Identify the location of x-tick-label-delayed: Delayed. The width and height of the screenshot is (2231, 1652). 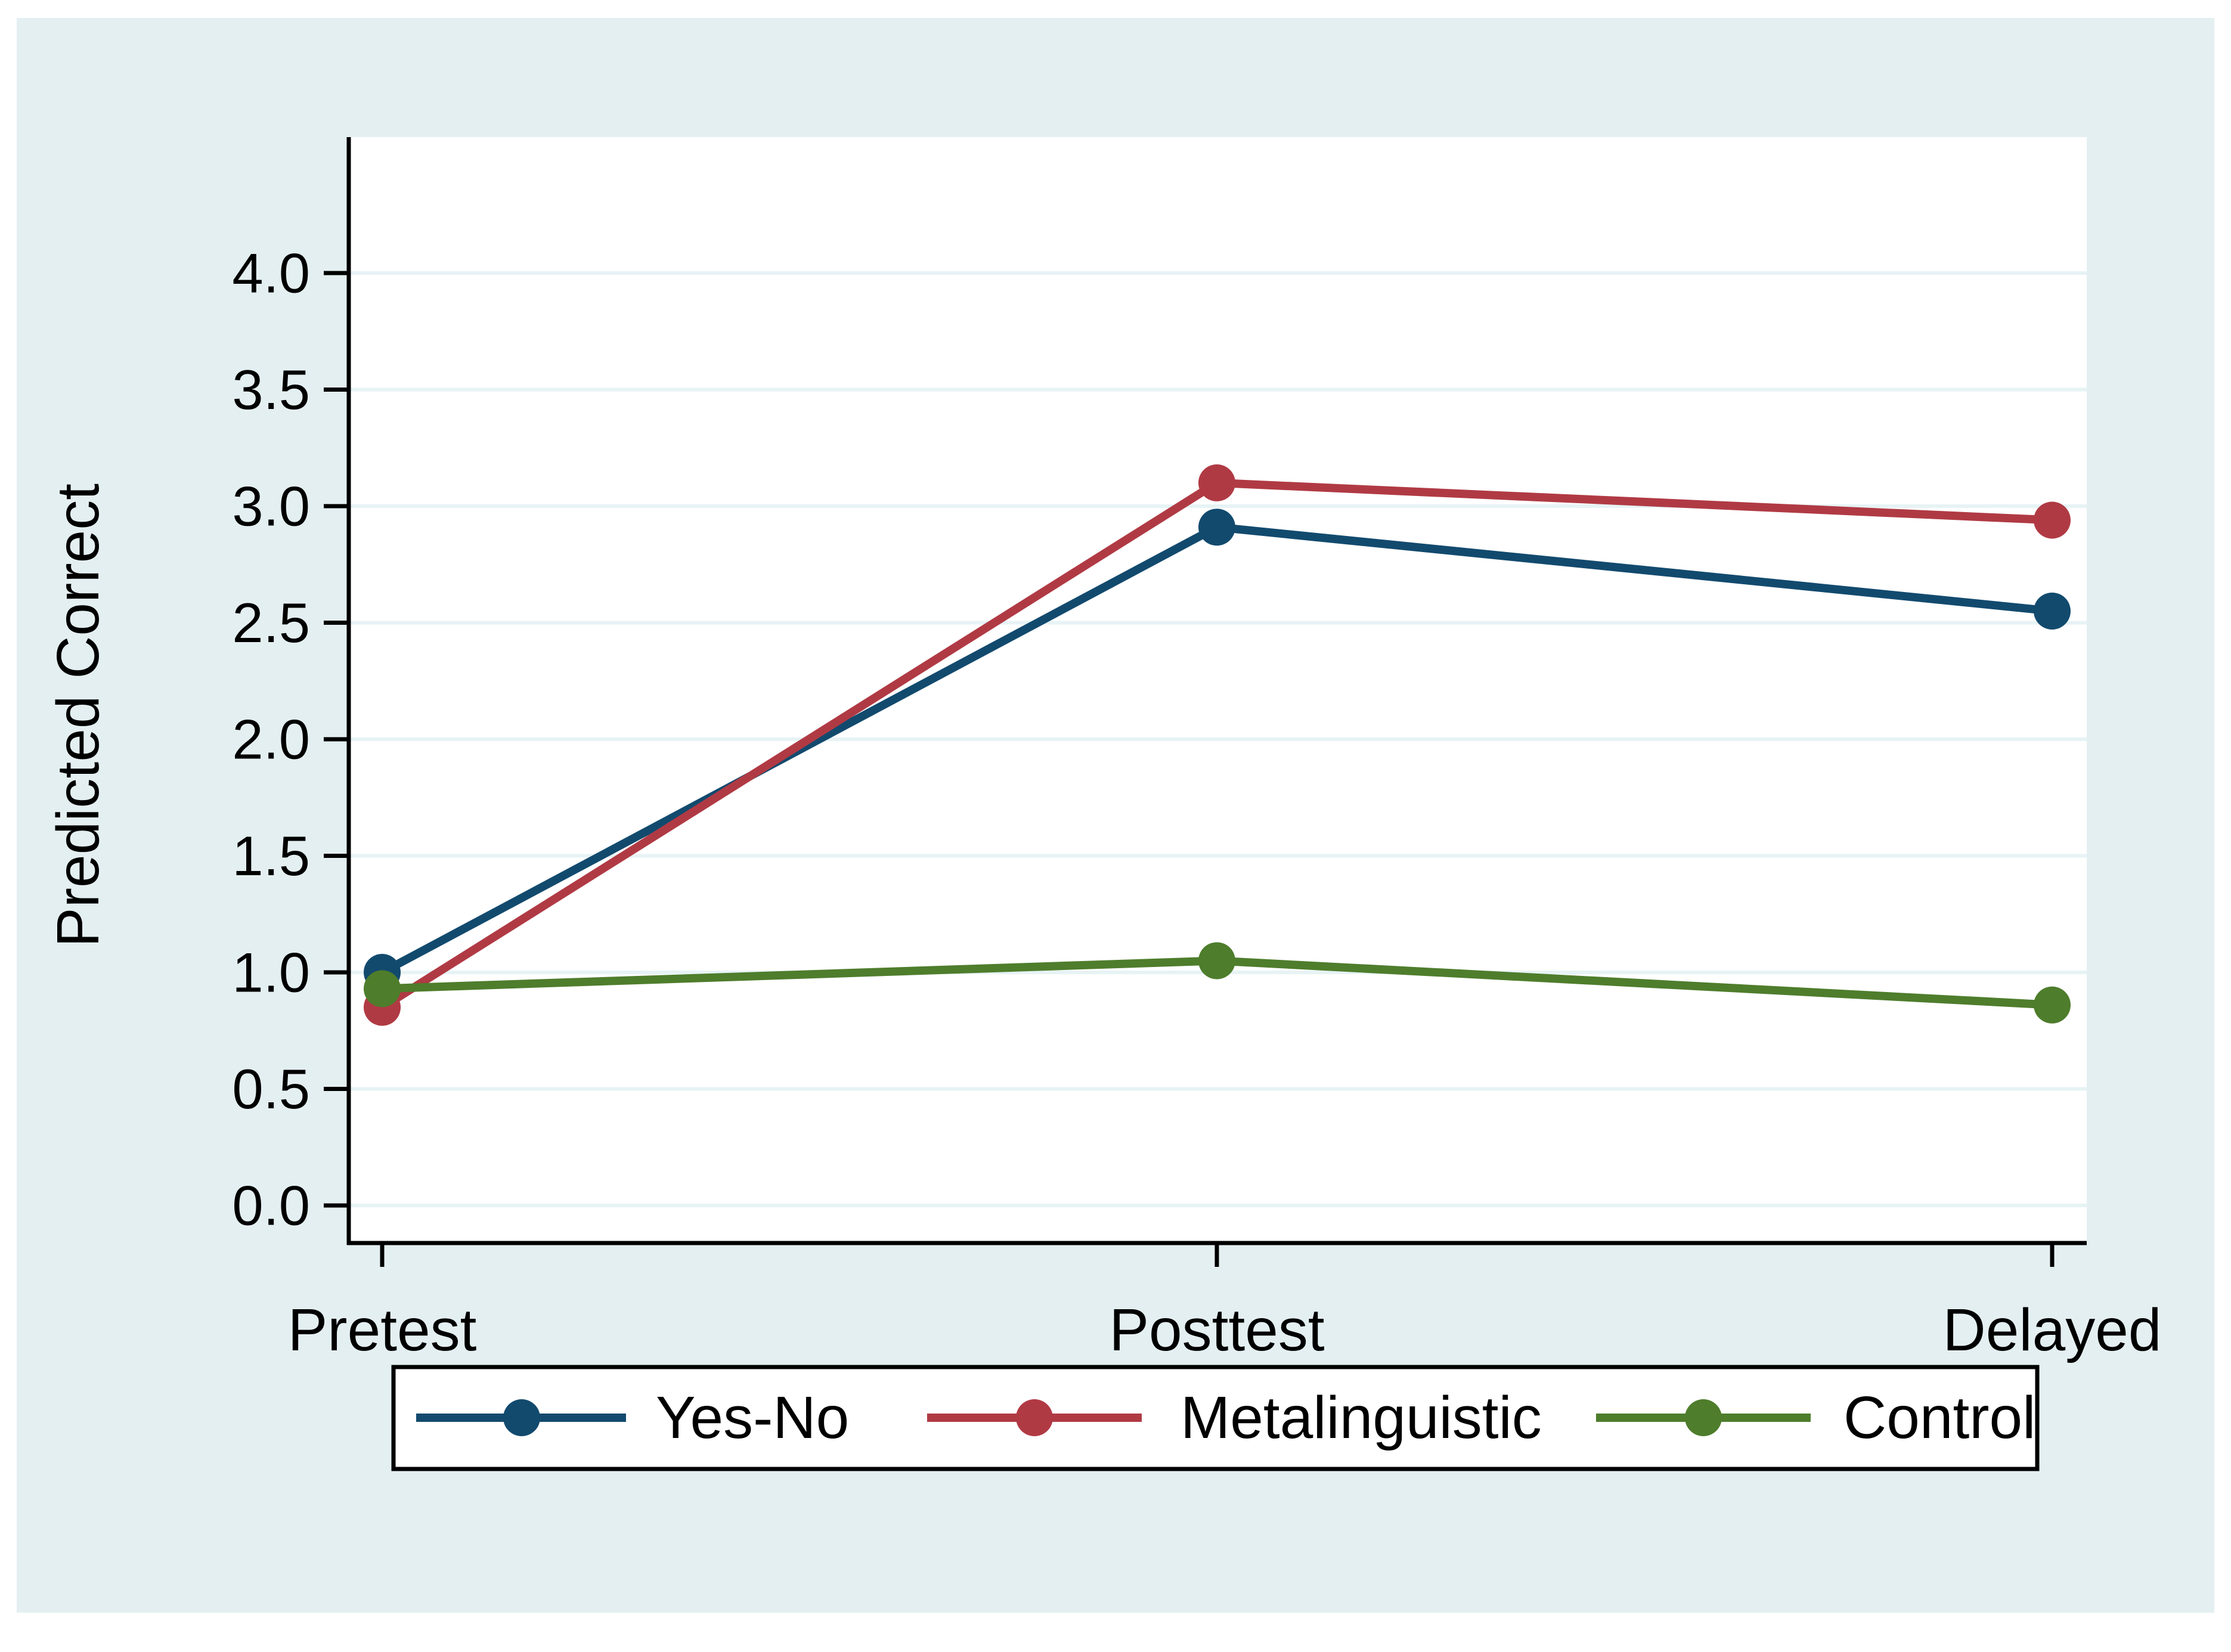
(2052, 1330).